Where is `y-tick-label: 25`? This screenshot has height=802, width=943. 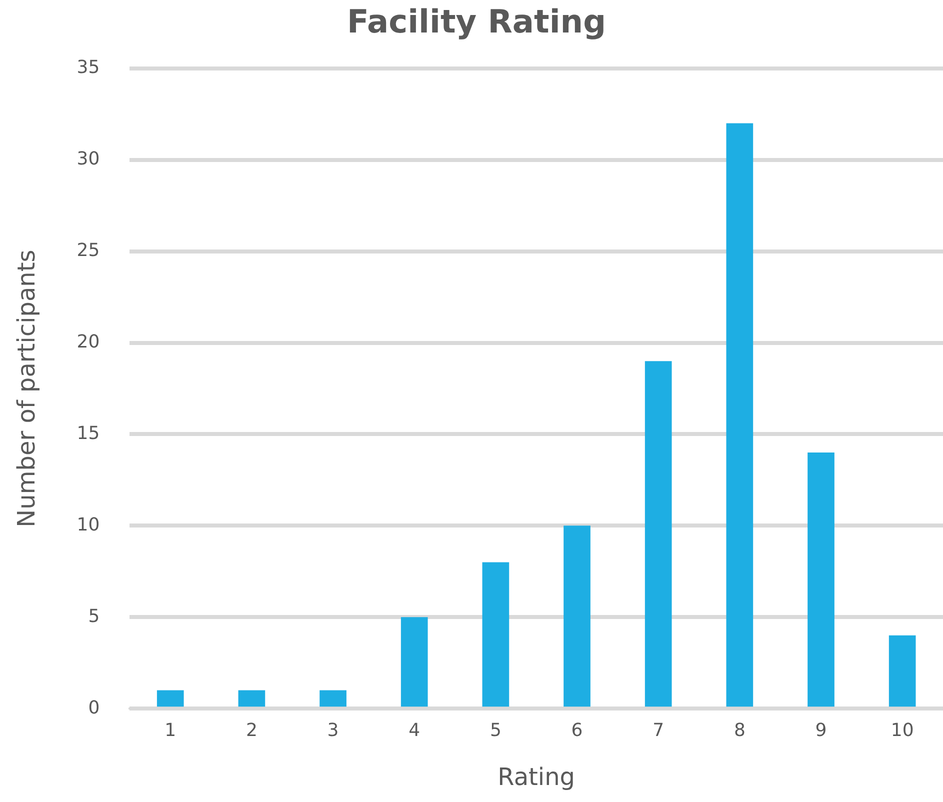 y-tick-label: 25 is located at coordinates (88, 250).